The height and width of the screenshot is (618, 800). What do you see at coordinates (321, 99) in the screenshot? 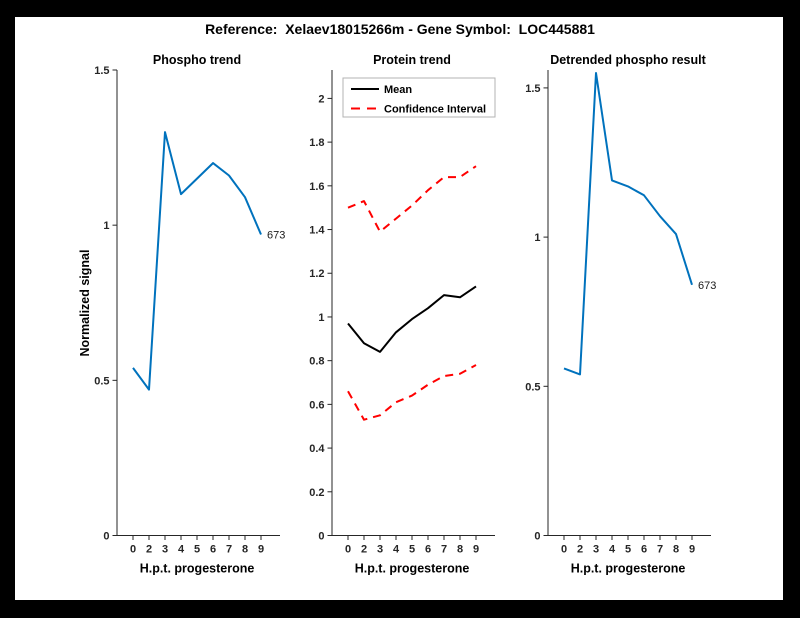
I see `y-tick-label: 2` at bounding box center [321, 99].